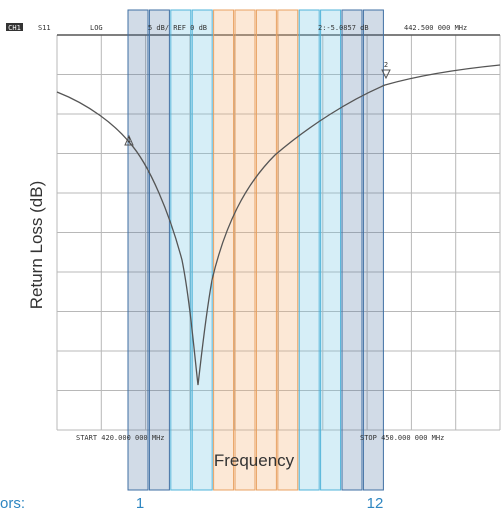 The height and width of the screenshot is (514, 501). I want to click on x-axis-label: Frequency, so click(254, 460).